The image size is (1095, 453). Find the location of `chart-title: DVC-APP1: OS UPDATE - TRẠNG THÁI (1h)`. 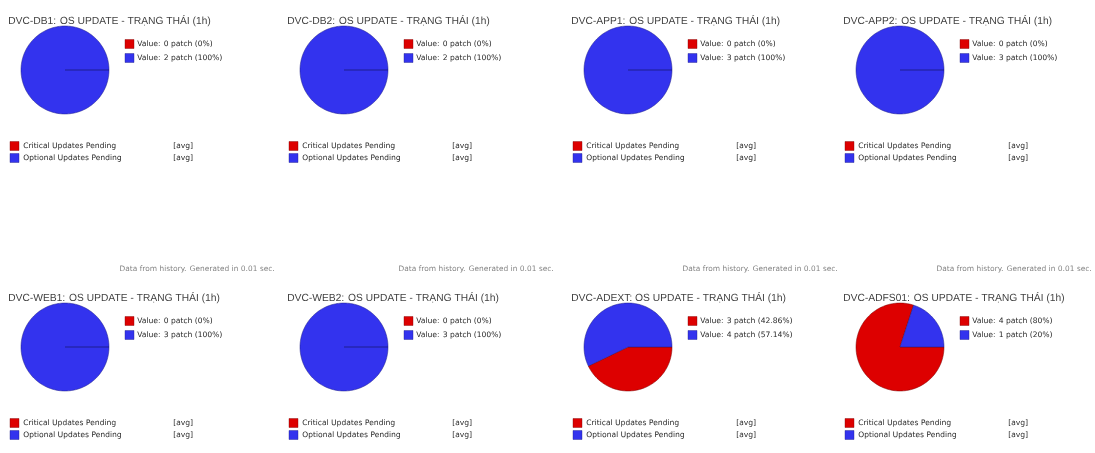

chart-title: DVC-APP1: OS UPDATE - TRẠNG THÁI (1h) is located at coordinates (676, 21).